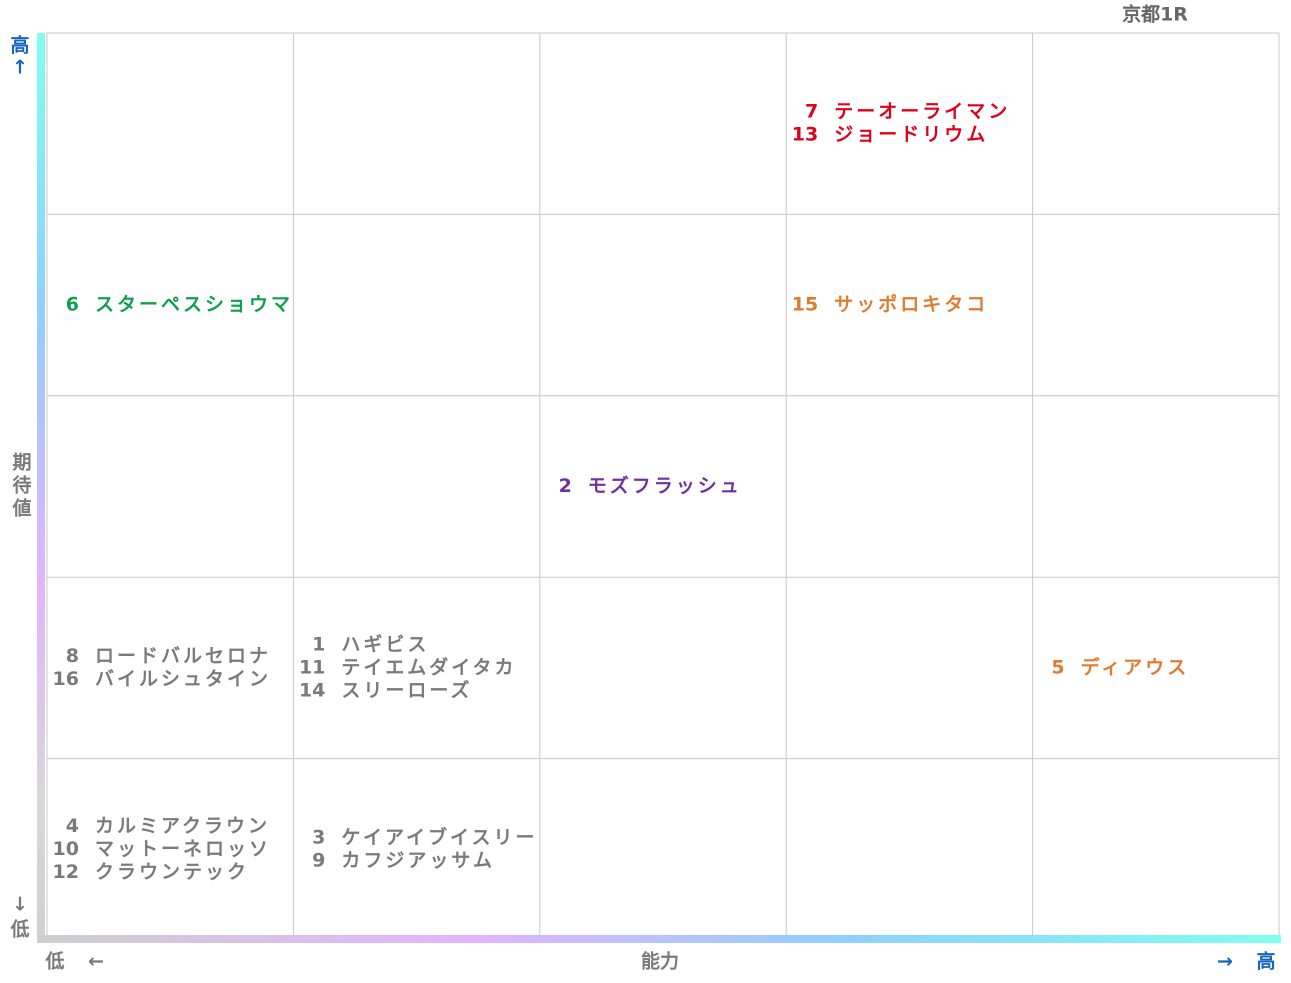 This screenshot has width=1291, height=983. What do you see at coordinates (96, 962) in the screenshot?
I see `x-low-arrow: ←` at bounding box center [96, 962].